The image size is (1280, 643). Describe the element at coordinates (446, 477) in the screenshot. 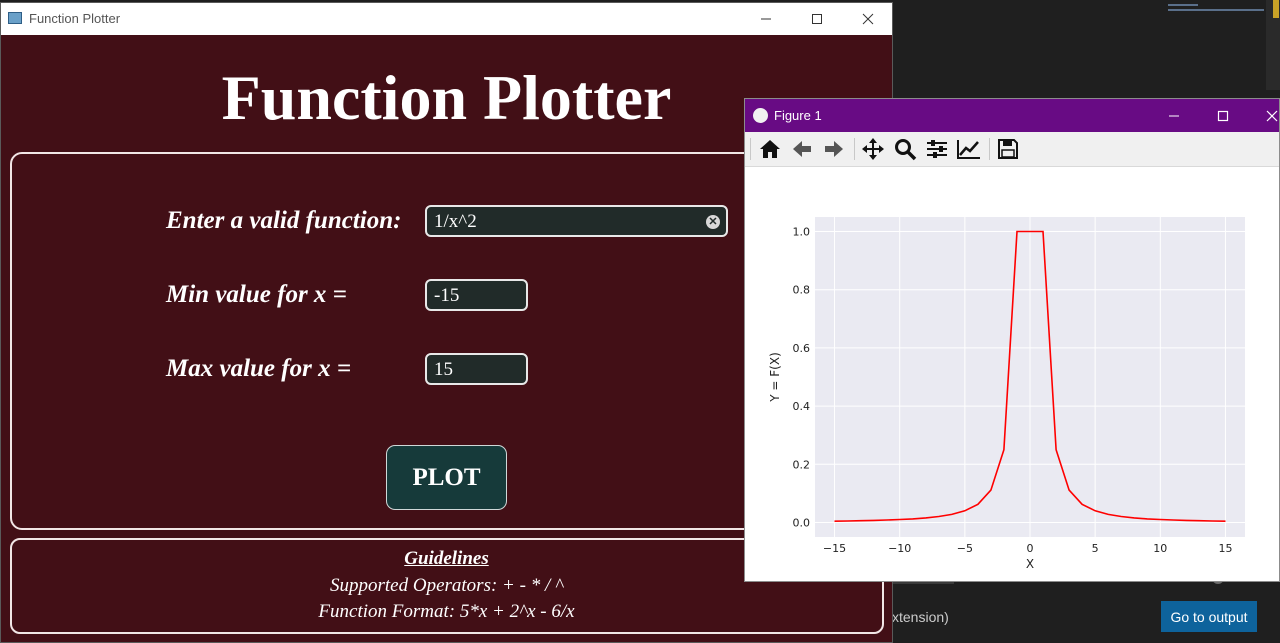

I see `plot-button: PLOT` at that location.